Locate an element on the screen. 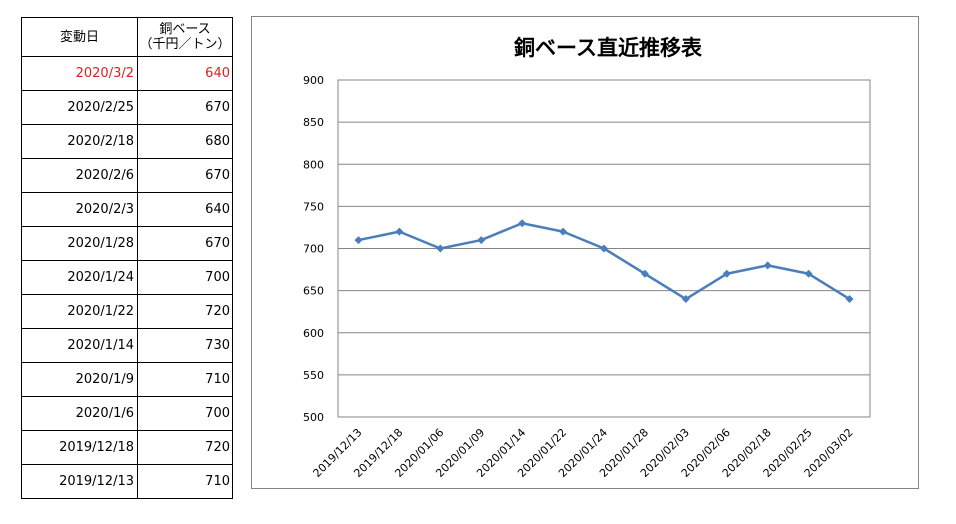 This screenshot has height=524, width=956. table-row: 2020/2/3 640 is located at coordinates (127, 209).